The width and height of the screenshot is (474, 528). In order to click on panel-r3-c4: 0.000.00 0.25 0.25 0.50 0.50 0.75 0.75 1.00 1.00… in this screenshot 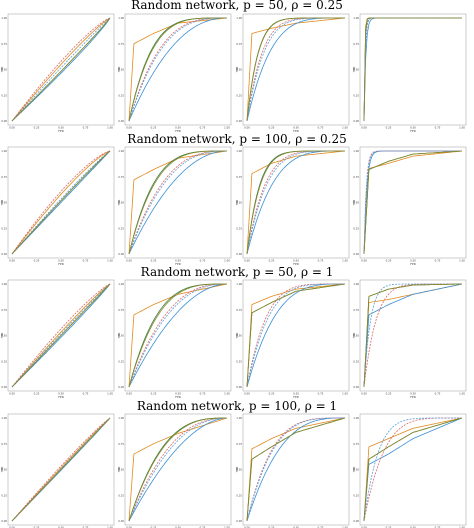, I will do `click(409, 339)`.